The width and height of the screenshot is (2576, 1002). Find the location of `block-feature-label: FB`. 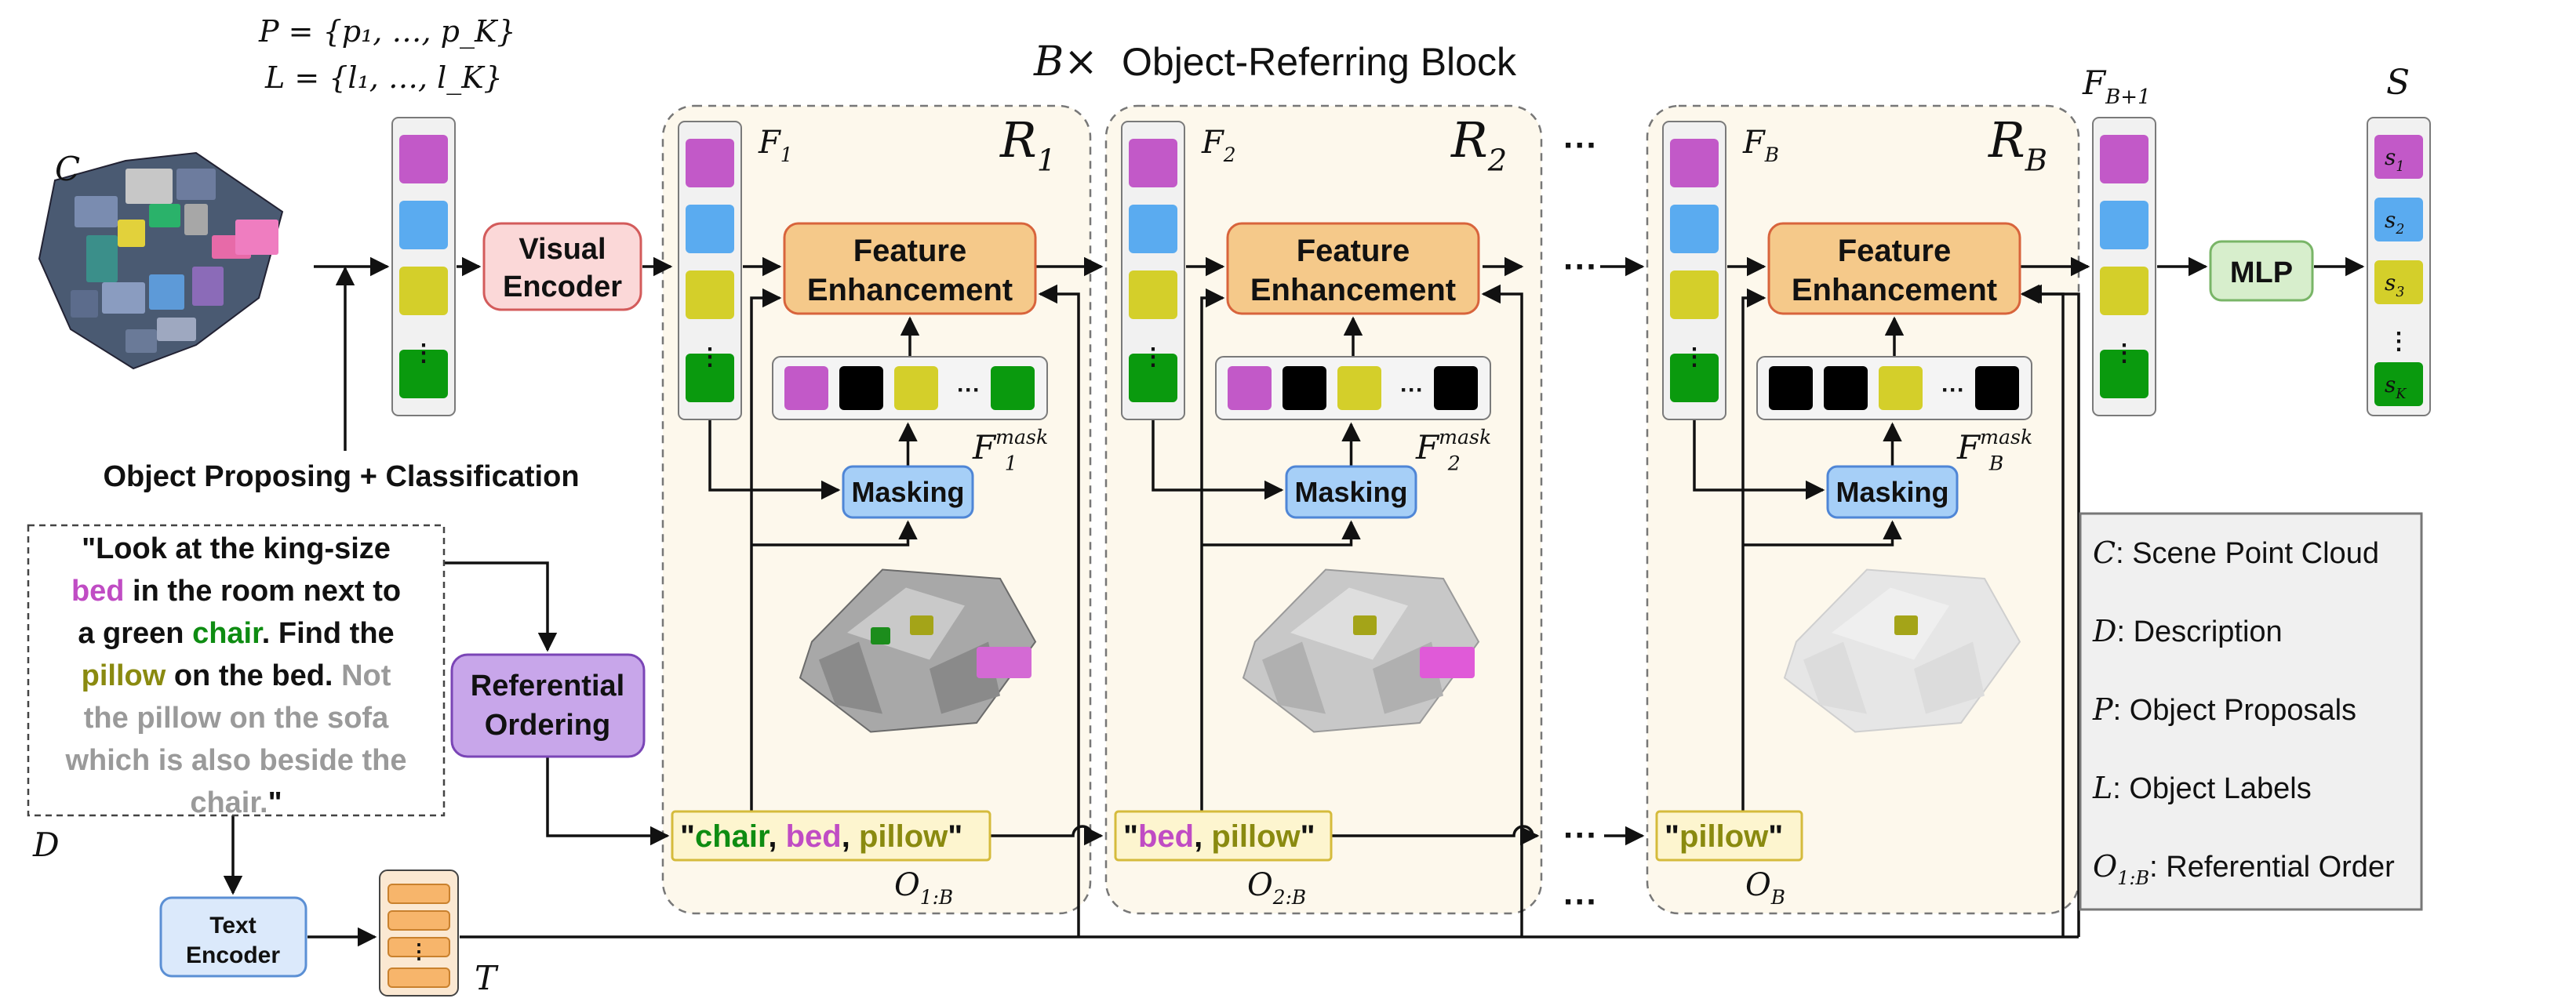

block-feature-label: FB is located at coordinates (1760, 145).